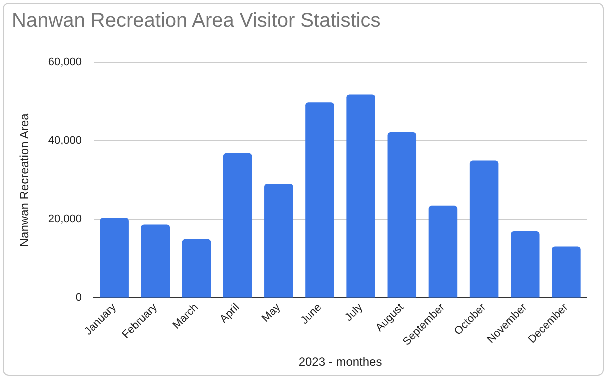 Image resolution: width=609 pixels, height=382 pixels. Describe the element at coordinates (65, 62) in the screenshot. I see `y-tick-label: 60,000` at that location.